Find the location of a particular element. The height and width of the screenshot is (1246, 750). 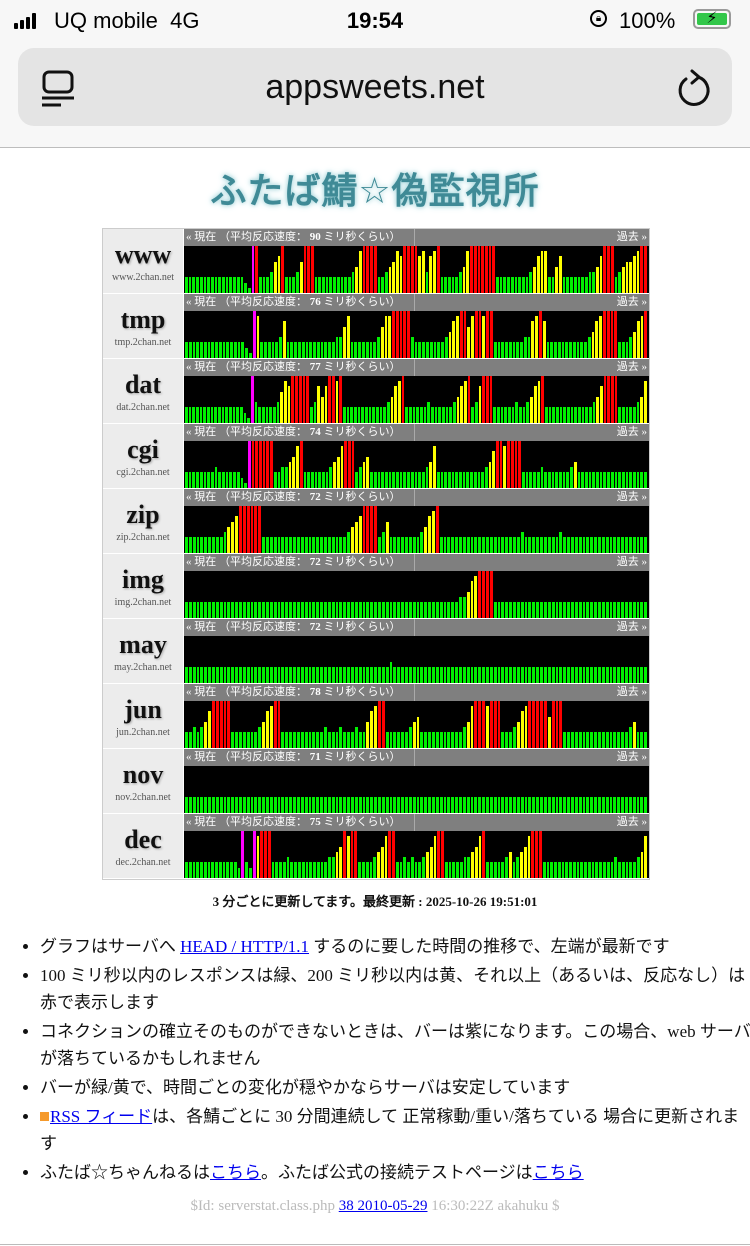

server-label: may may.2chan.net is located at coordinates (143, 651).